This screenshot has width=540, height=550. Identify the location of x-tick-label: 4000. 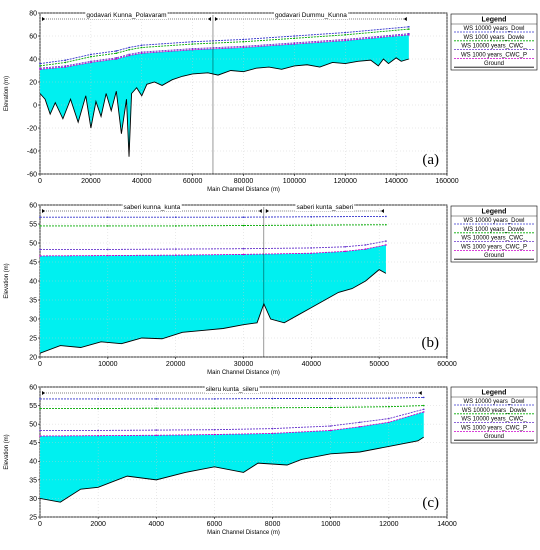
(156, 524).